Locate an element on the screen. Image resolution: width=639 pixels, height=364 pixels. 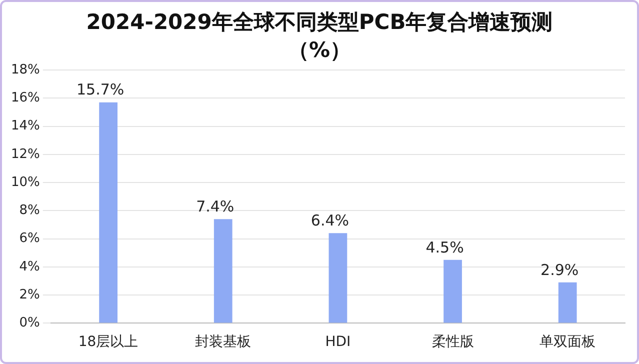
y-tick-label: 16% is located at coordinates (25, 98).